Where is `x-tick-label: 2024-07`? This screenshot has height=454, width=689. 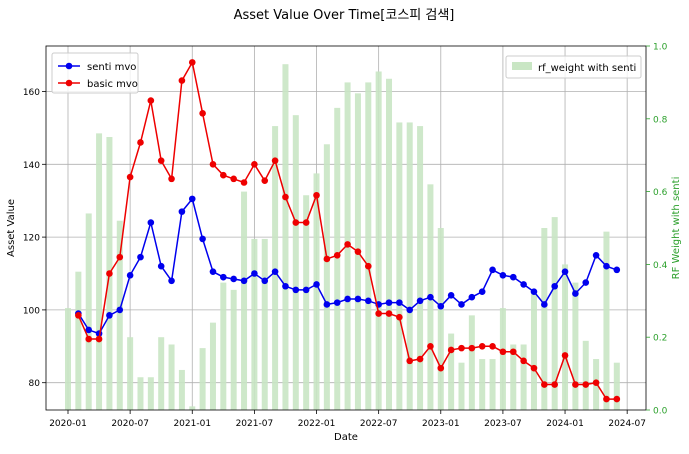 x-tick-label: 2024-07 is located at coordinates (627, 424).